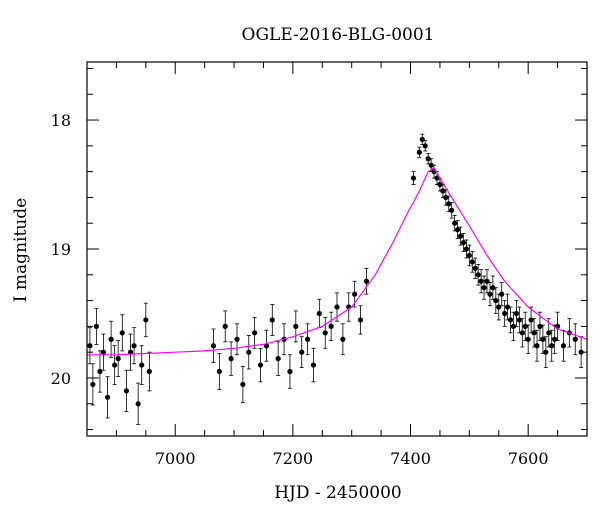 This screenshot has width=600, height=512. I want to click on y-tick-label: 20, so click(61, 378).